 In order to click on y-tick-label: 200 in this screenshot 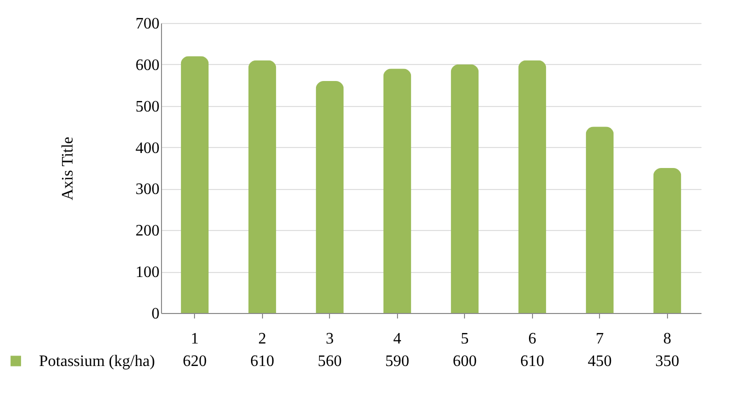, I will do `click(148, 231)`.